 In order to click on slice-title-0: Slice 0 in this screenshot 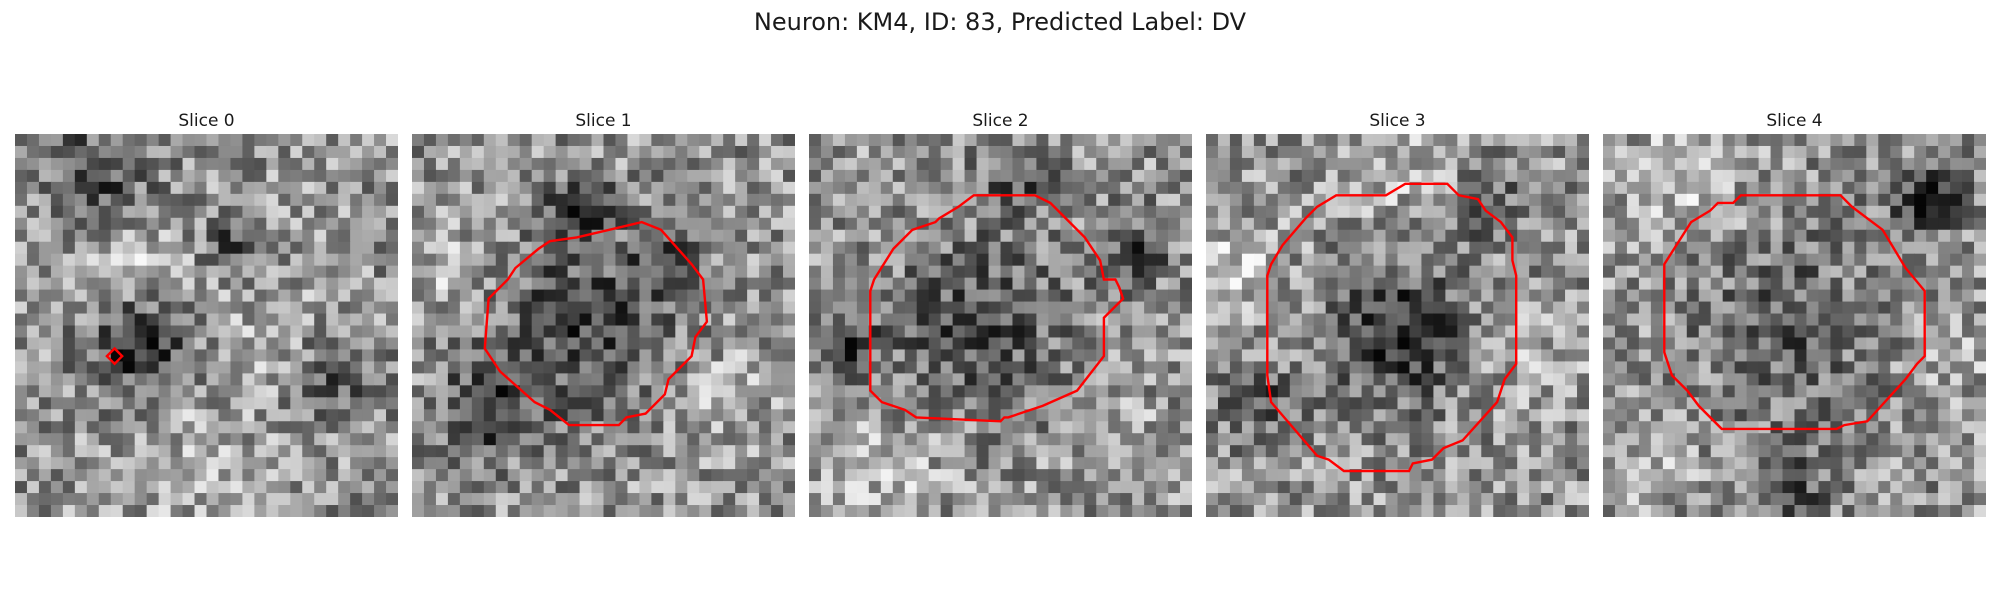, I will do `click(206, 121)`.